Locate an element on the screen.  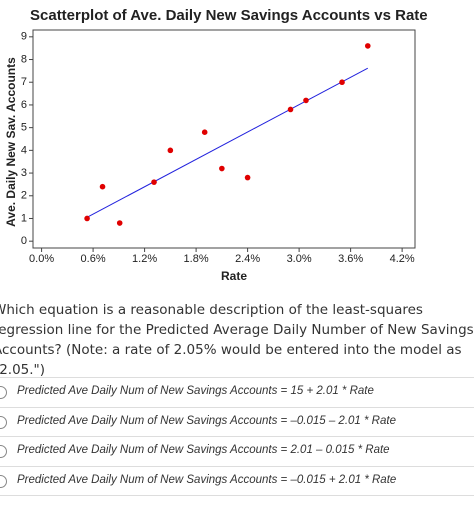
x-tick-label: 0.0% is located at coordinates (41, 259).